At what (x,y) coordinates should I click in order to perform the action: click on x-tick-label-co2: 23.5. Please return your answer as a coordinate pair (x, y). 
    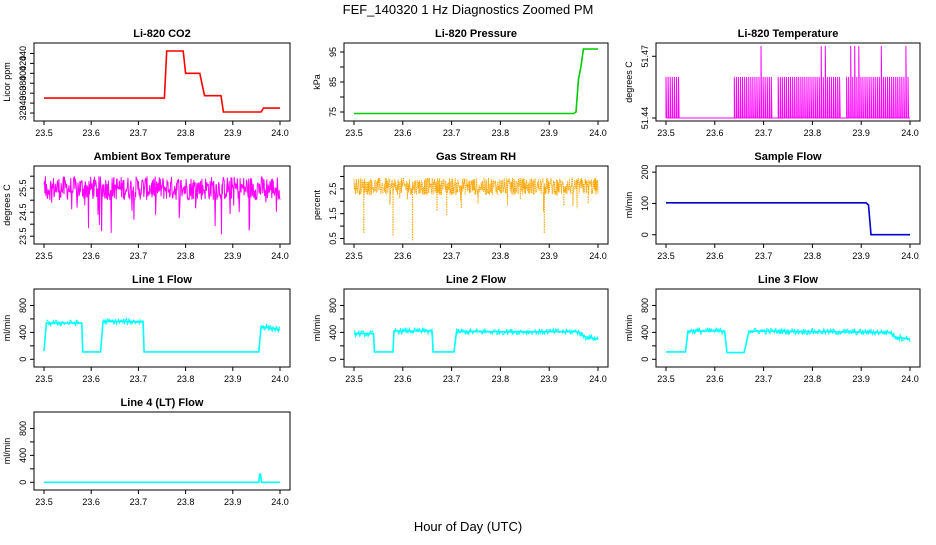
    Looking at the image, I should click on (44, 133).